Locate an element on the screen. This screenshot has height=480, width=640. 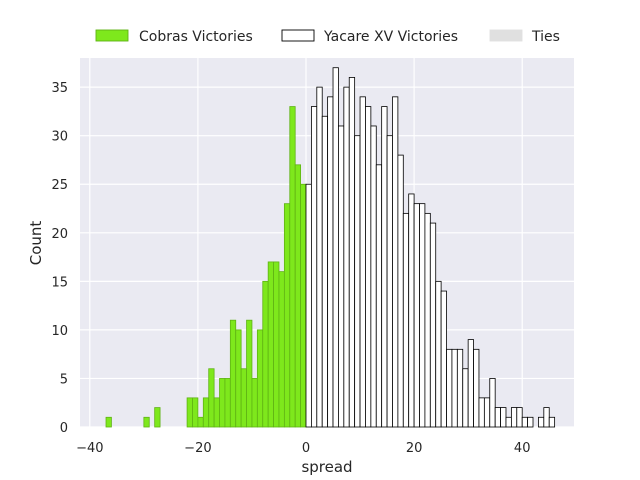
y-tick-label: 0 is located at coordinates (64, 428).